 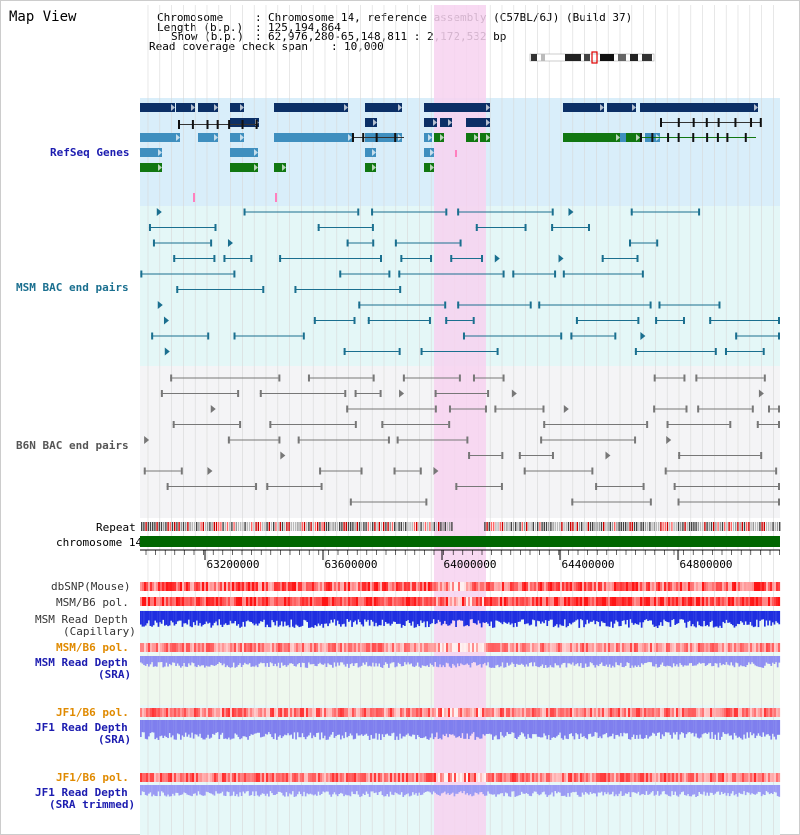 I want to click on track-label-msm-depth-sra-sub: (SRA), so click(x=115, y=674).